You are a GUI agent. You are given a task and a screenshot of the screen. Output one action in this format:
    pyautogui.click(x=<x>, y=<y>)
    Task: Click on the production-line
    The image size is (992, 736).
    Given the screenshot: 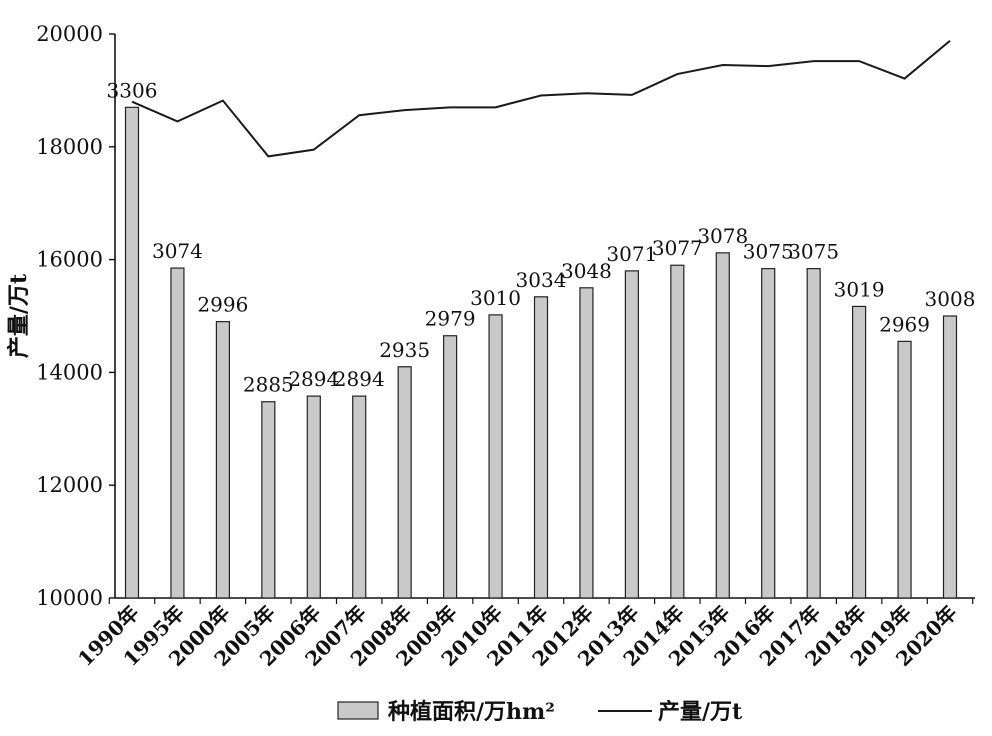 What is the action you would take?
    pyautogui.click(x=541, y=98)
    